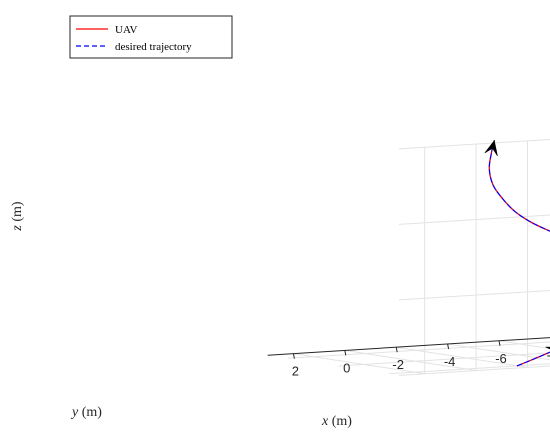  I want to click on y-axis-label: y (m), so click(86, 412).